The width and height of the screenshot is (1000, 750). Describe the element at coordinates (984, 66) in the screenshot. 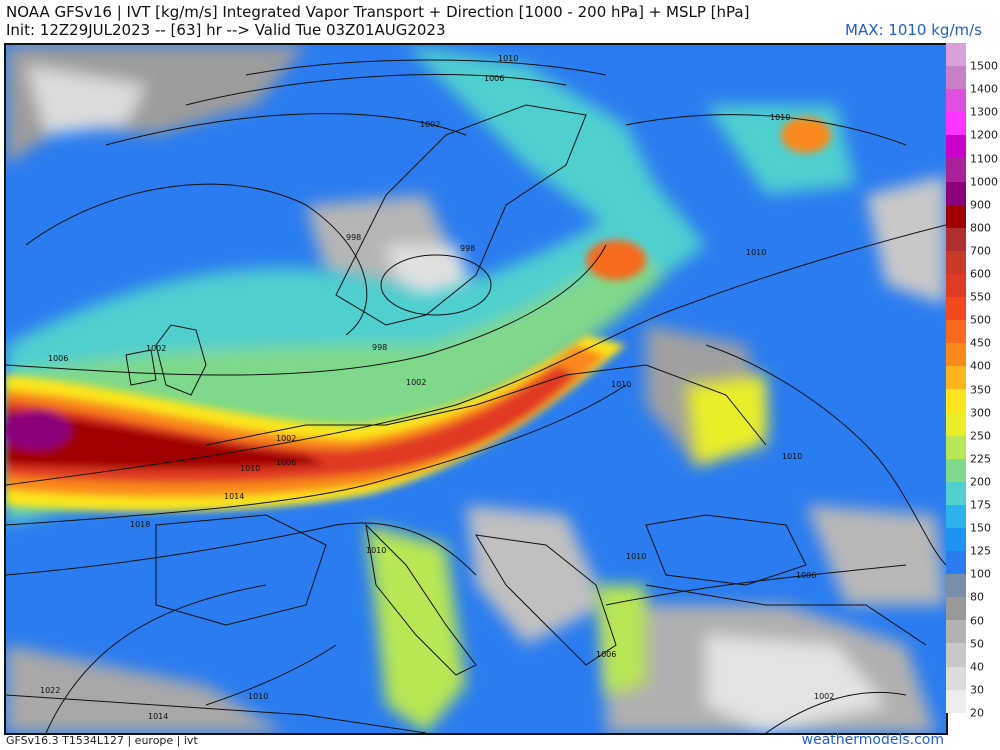

I see `colorbar-tick-label: 1500` at that location.